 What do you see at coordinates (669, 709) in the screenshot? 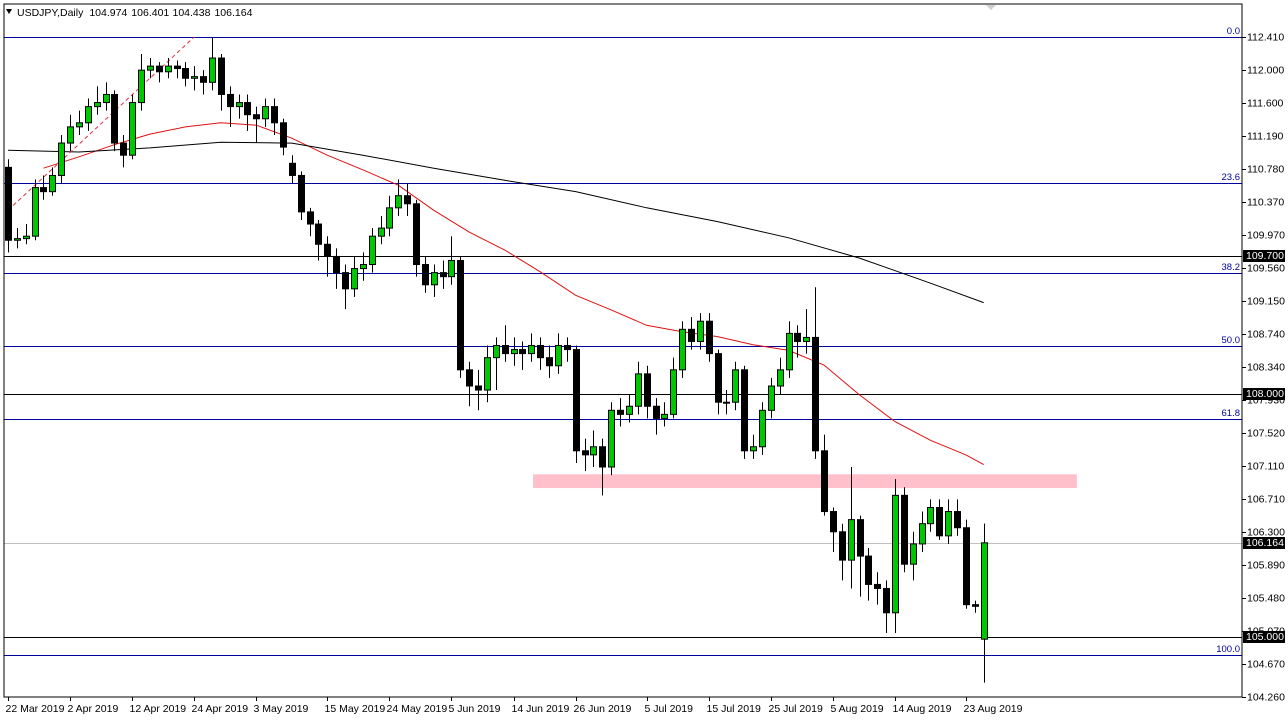
I see `x-tick-label: 5 Jul 2019` at bounding box center [669, 709].